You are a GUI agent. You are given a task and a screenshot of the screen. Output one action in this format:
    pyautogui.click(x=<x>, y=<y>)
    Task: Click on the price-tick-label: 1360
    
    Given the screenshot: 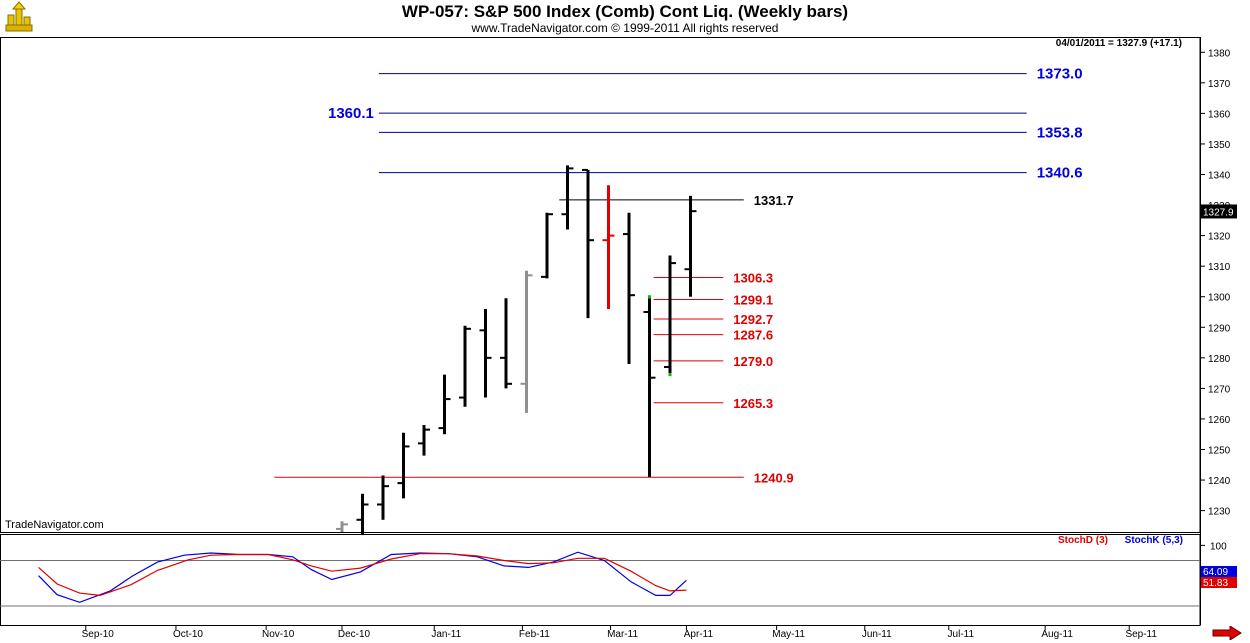 What is the action you would take?
    pyautogui.click(x=1219, y=114)
    